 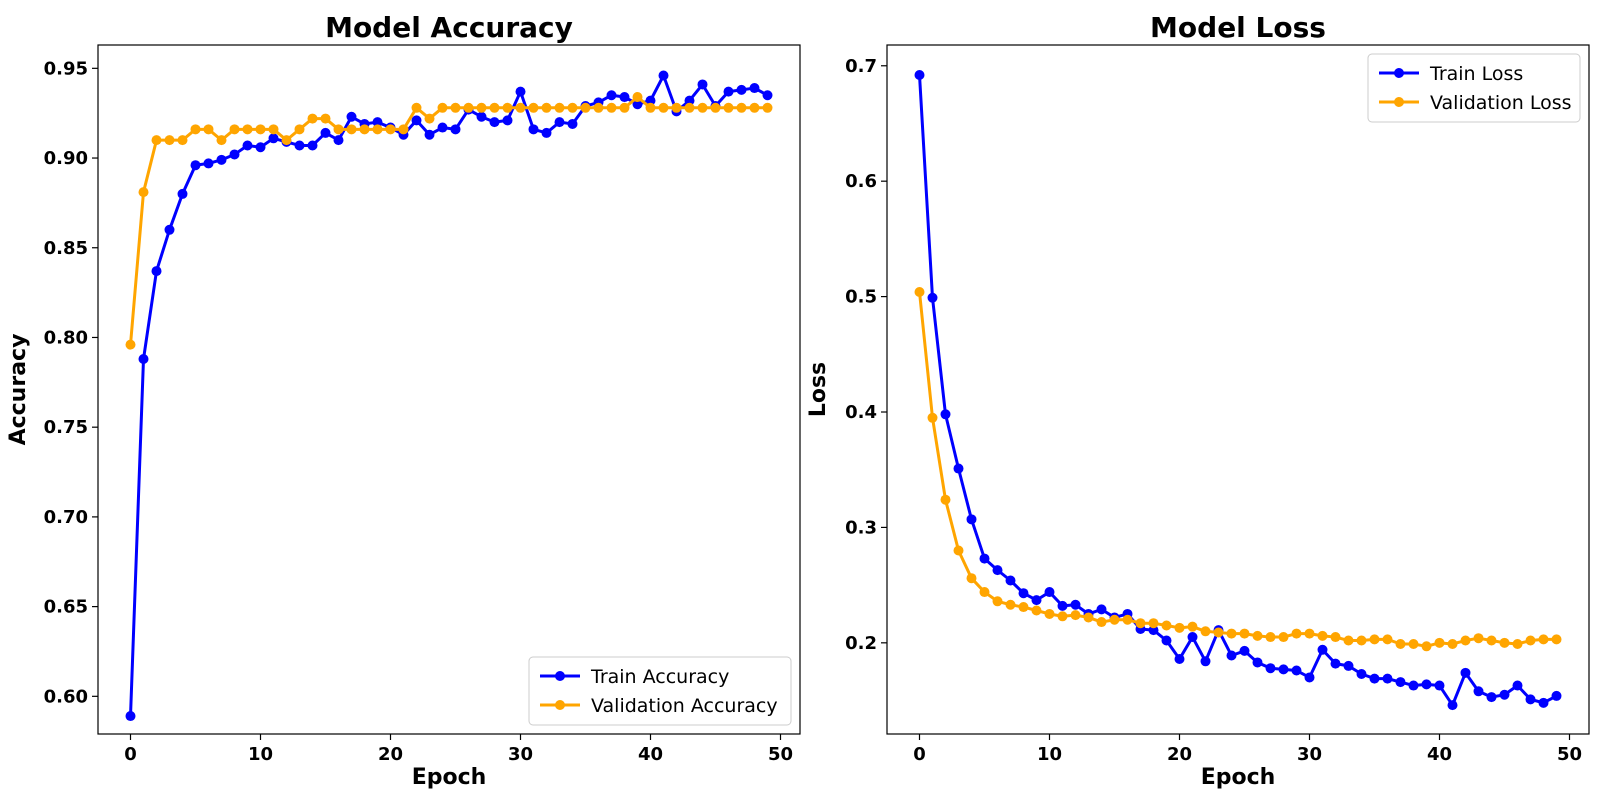 What do you see at coordinates (861, 643) in the screenshot?
I see `y-tick-label: 0.2` at bounding box center [861, 643].